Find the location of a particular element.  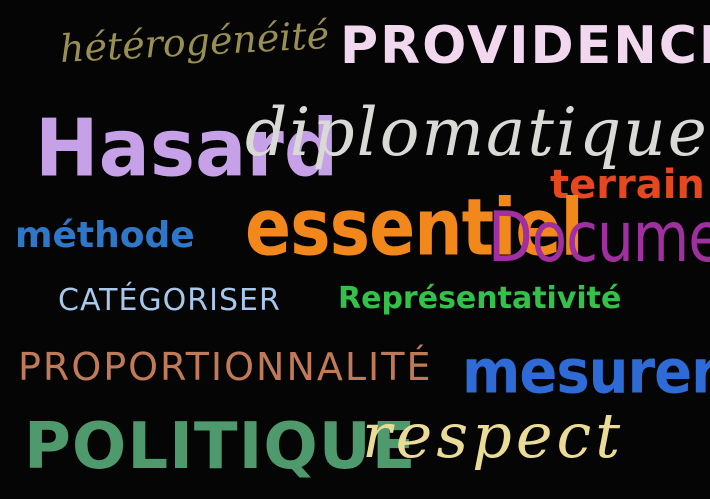

word-proportionnalite: PROPORTIONNALITÉ is located at coordinates (225, 367).